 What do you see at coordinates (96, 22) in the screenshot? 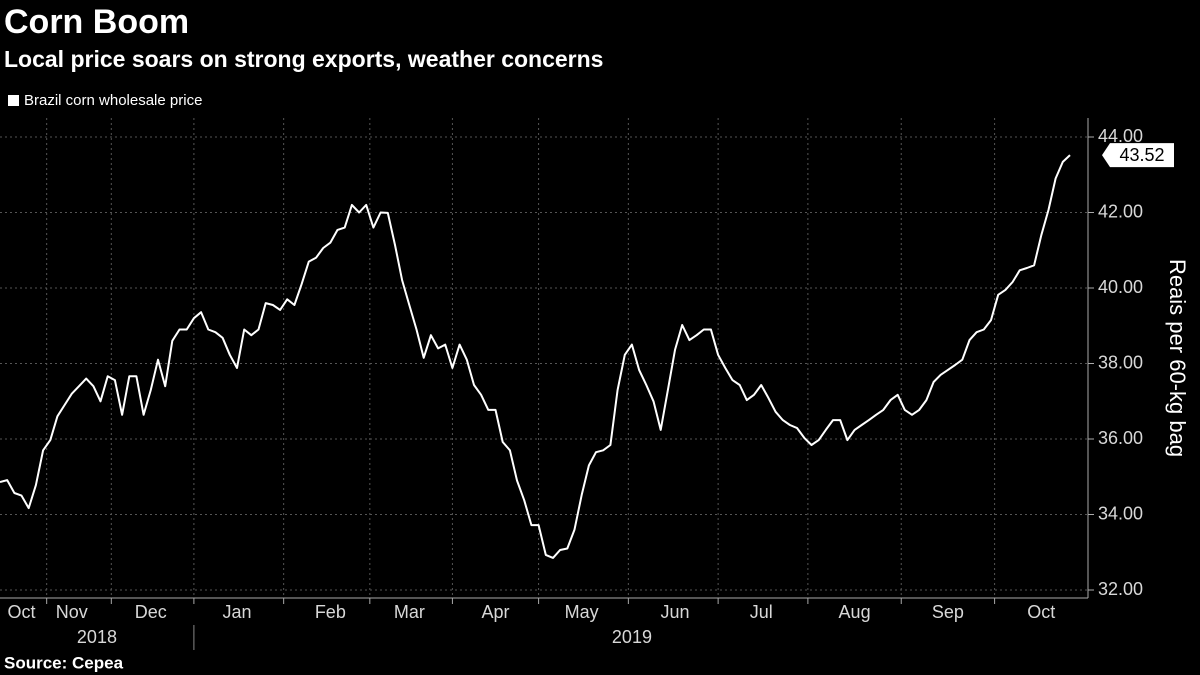
I see `chart-title: Corn Boom` at bounding box center [96, 22].